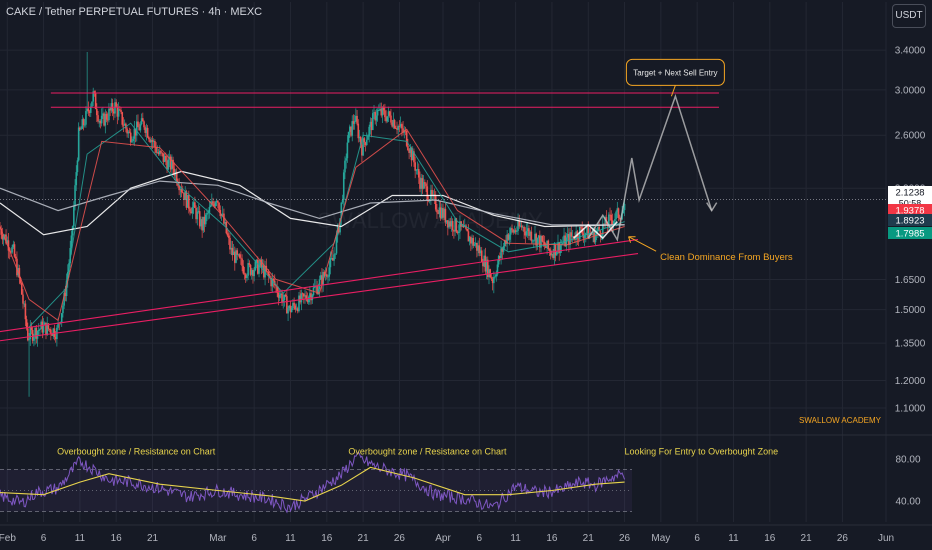 The width and height of the screenshot is (932, 550). Describe the element at coordinates (907, 502) in the screenshot. I see `rsi-tick-label: 40.00` at that location.